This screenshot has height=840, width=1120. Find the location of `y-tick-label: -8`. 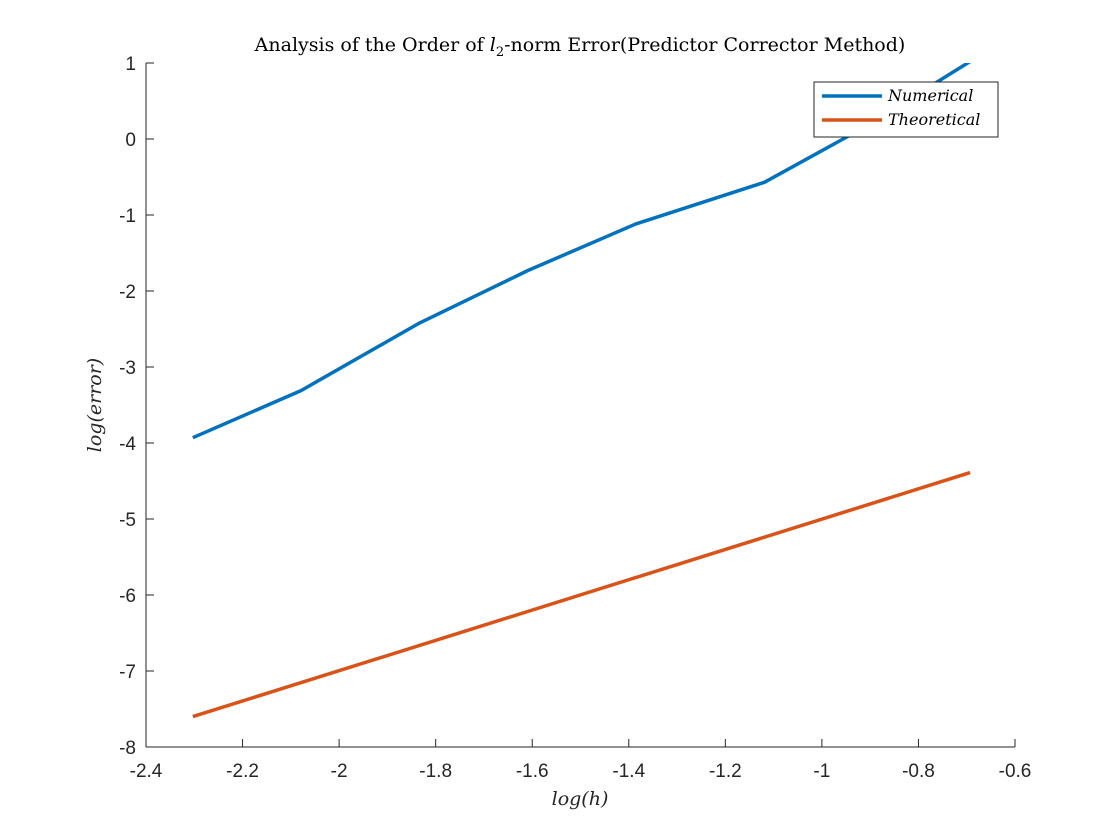

y-tick-label: -8 is located at coordinates (127, 748).